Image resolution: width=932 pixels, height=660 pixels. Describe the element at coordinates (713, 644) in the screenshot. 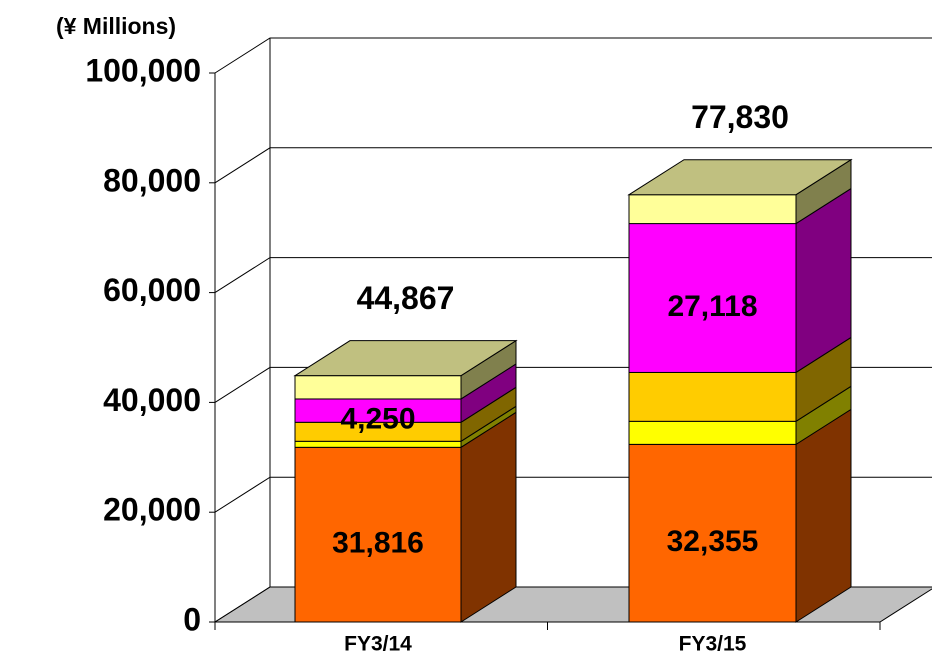

I see `x-tick-label: FY3/15` at that location.